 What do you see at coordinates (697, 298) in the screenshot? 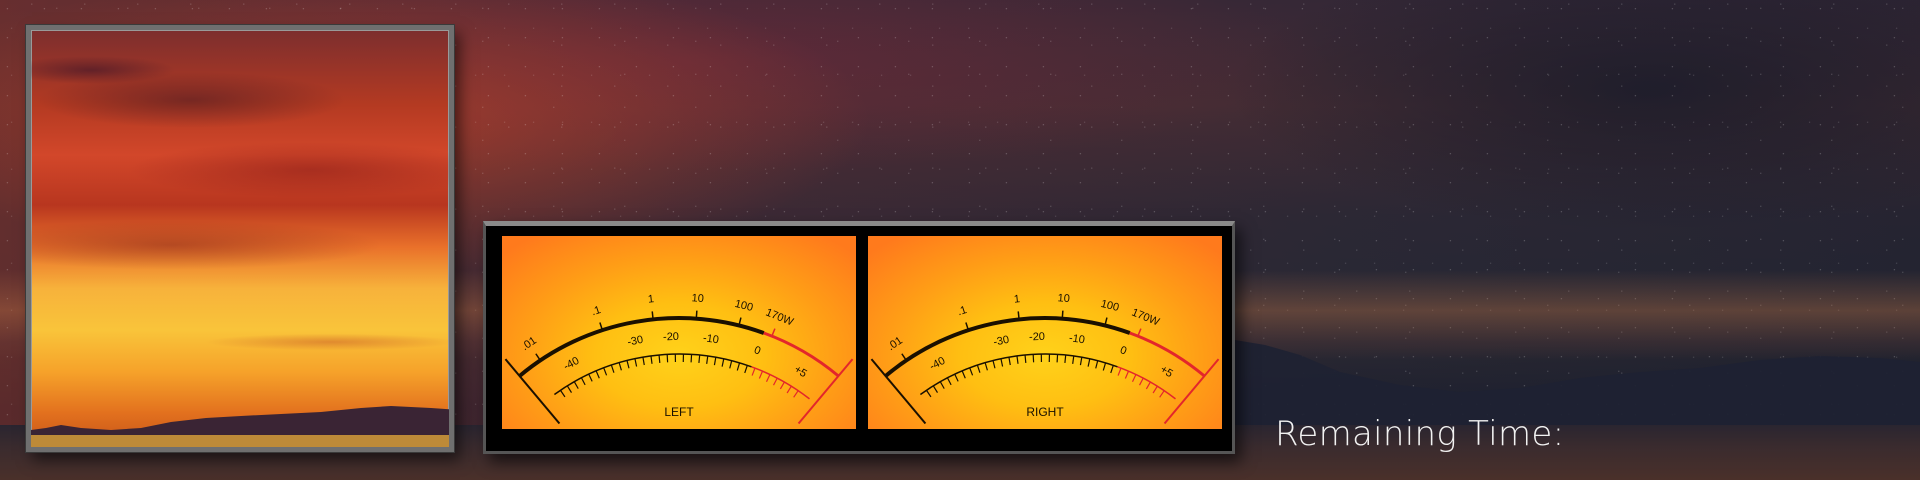
I see `vu-watt-label: 10` at bounding box center [697, 298].